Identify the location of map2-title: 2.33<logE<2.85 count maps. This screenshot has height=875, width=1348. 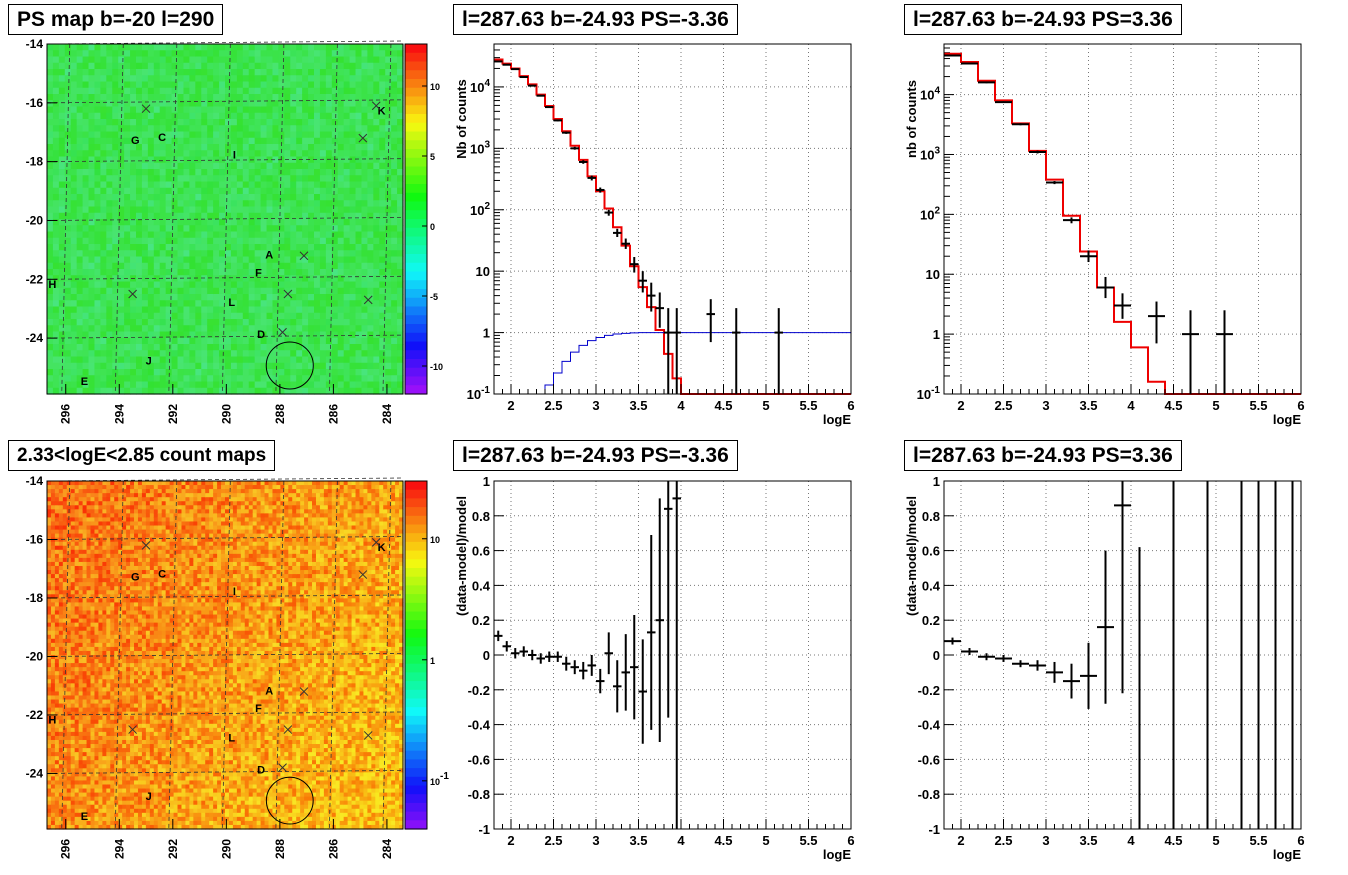
(142, 455).